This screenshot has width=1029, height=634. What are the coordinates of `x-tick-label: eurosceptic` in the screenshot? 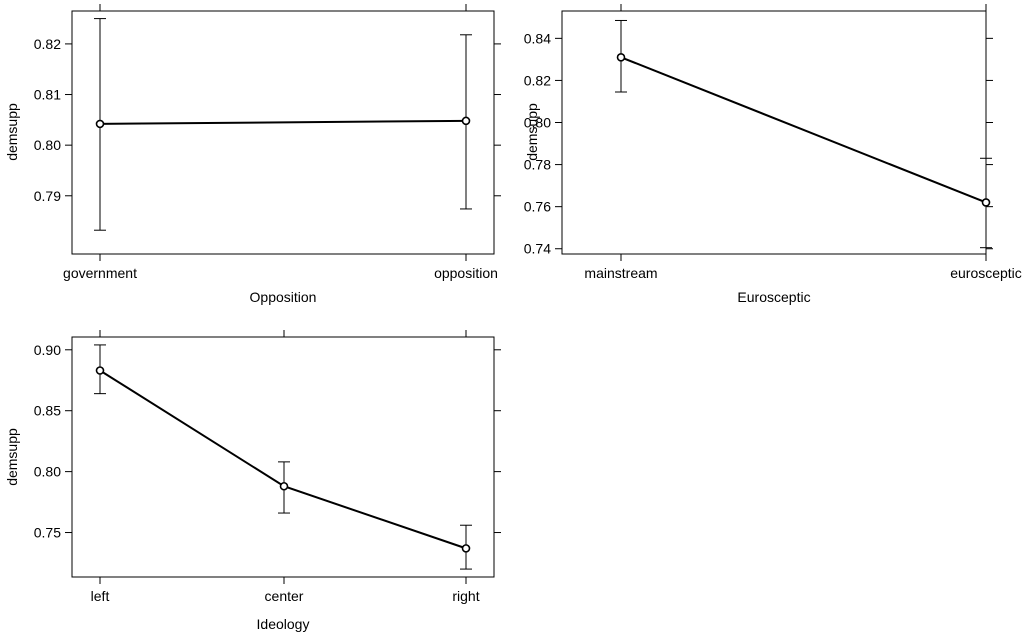 It's located at (986, 273).